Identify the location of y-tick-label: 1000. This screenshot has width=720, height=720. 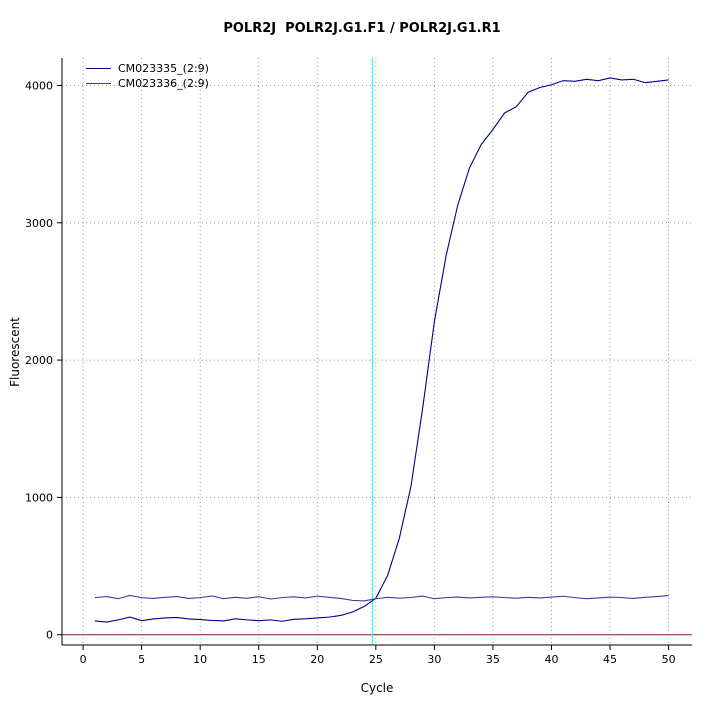
(39, 497).